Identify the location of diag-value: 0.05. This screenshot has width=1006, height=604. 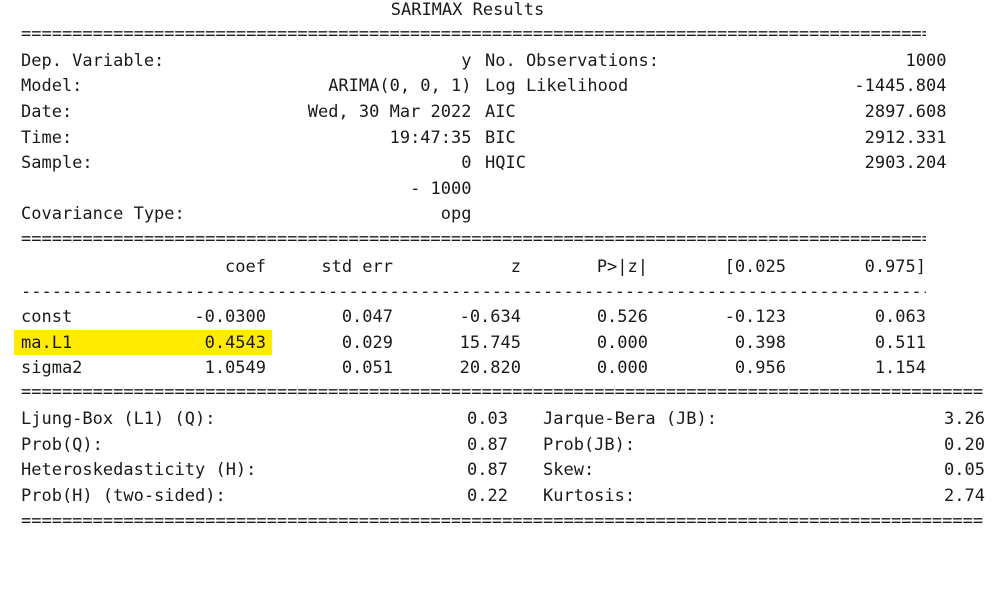
(964, 470).